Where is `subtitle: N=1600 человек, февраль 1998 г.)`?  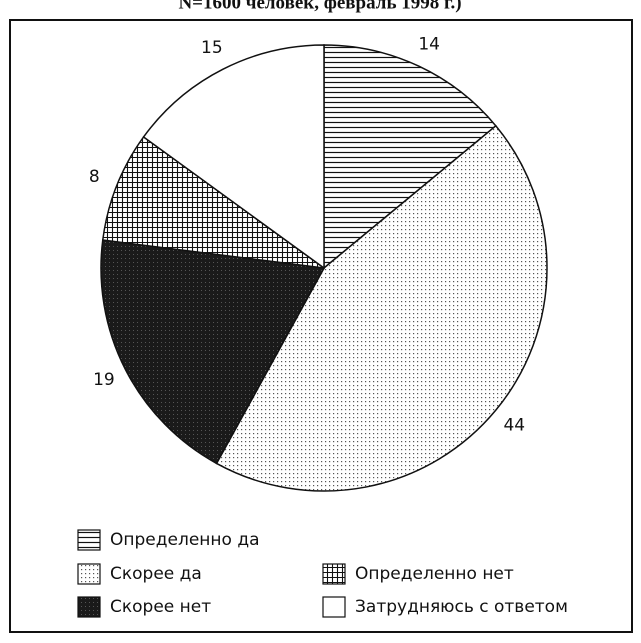
subtitle: N=1600 человек, февраль 1998 г.) is located at coordinates (319, 6).